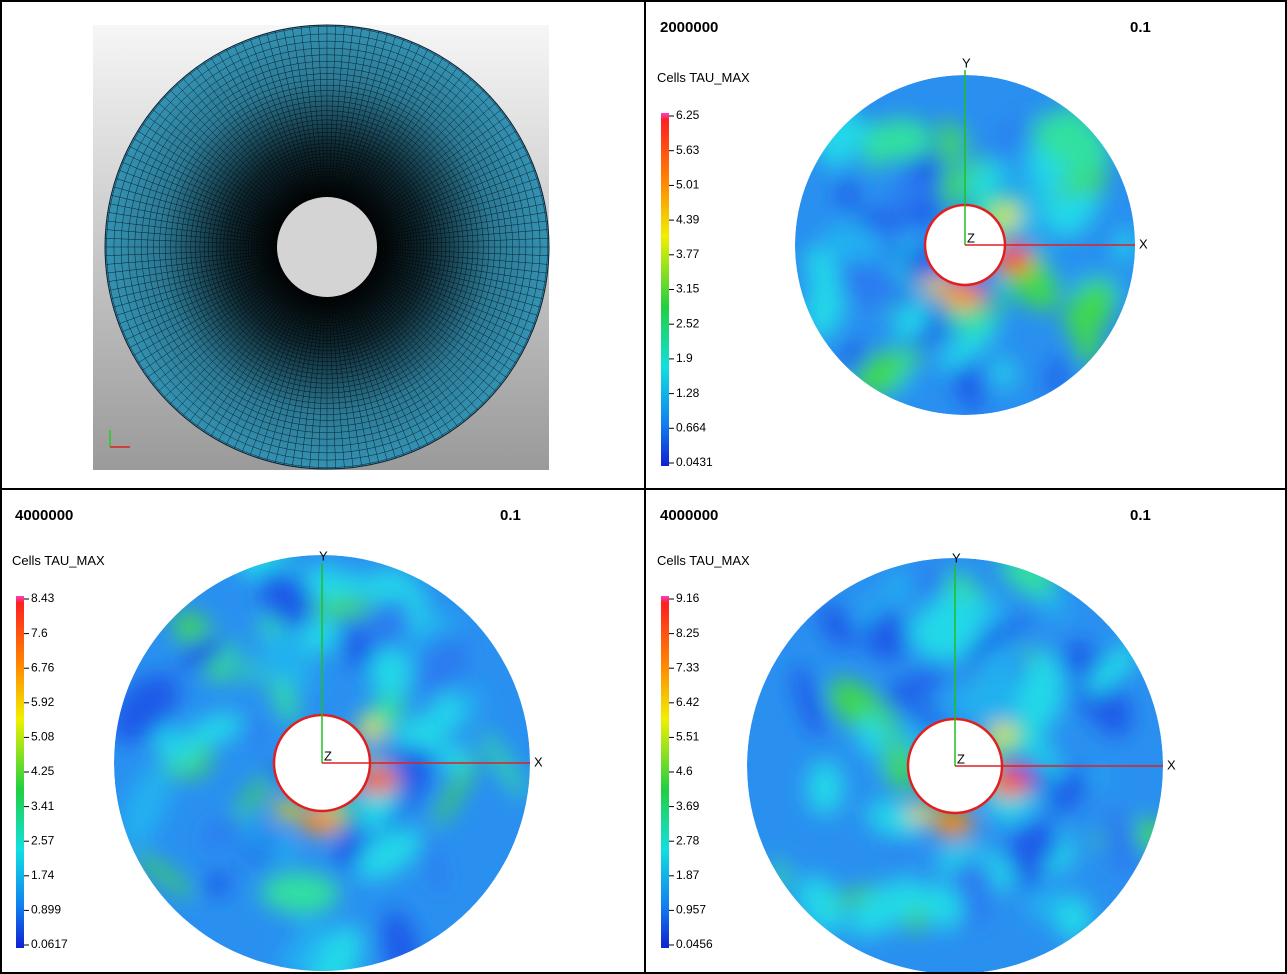  What do you see at coordinates (43, 667) in the screenshot?
I see `tick-label: 6.76` at bounding box center [43, 667].